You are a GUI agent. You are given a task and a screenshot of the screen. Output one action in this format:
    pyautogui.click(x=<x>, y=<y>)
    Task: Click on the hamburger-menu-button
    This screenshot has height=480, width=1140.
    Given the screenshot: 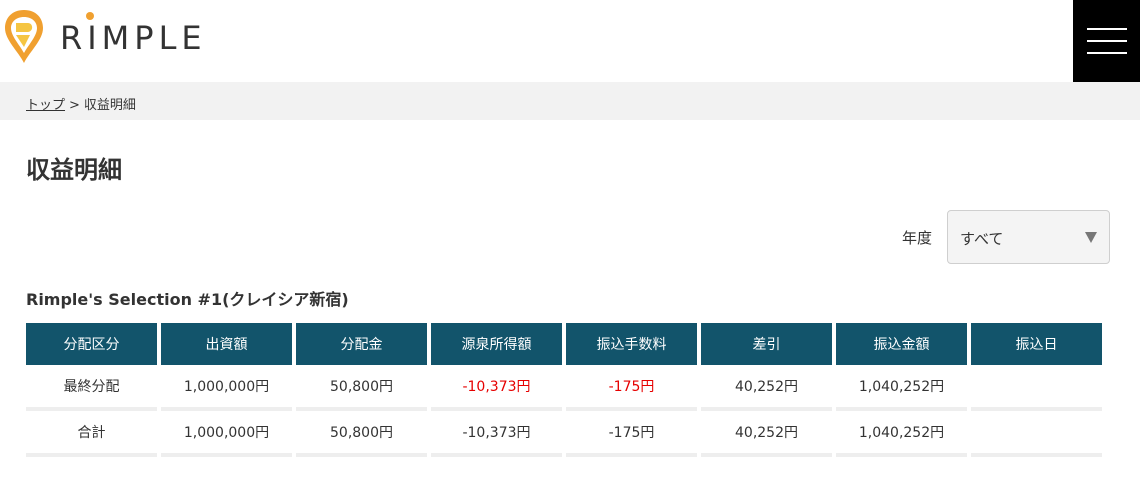 What is the action you would take?
    pyautogui.click(x=1106, y=41)
    